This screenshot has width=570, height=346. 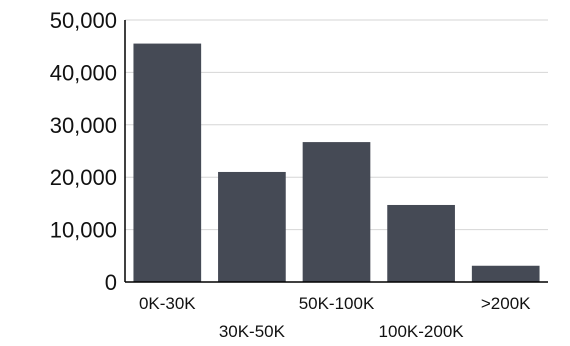 What do you see at coordinates (337, 303) in the screenshot?
I see `x-tick-label: 50K-100K` at bounding box center [337, 303].